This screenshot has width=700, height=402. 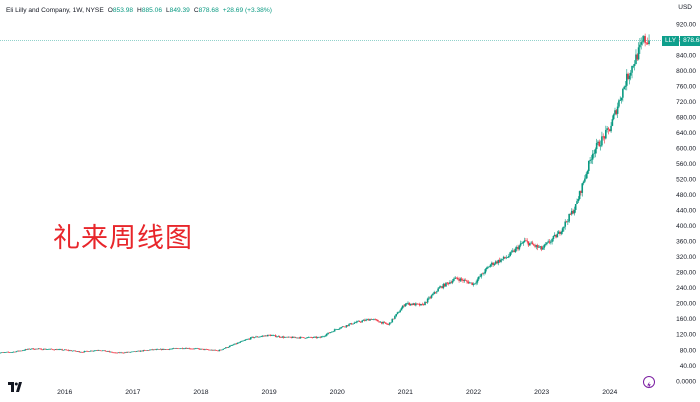 I want to click on x-tick-label: 2023, so click(x=541, y=392).